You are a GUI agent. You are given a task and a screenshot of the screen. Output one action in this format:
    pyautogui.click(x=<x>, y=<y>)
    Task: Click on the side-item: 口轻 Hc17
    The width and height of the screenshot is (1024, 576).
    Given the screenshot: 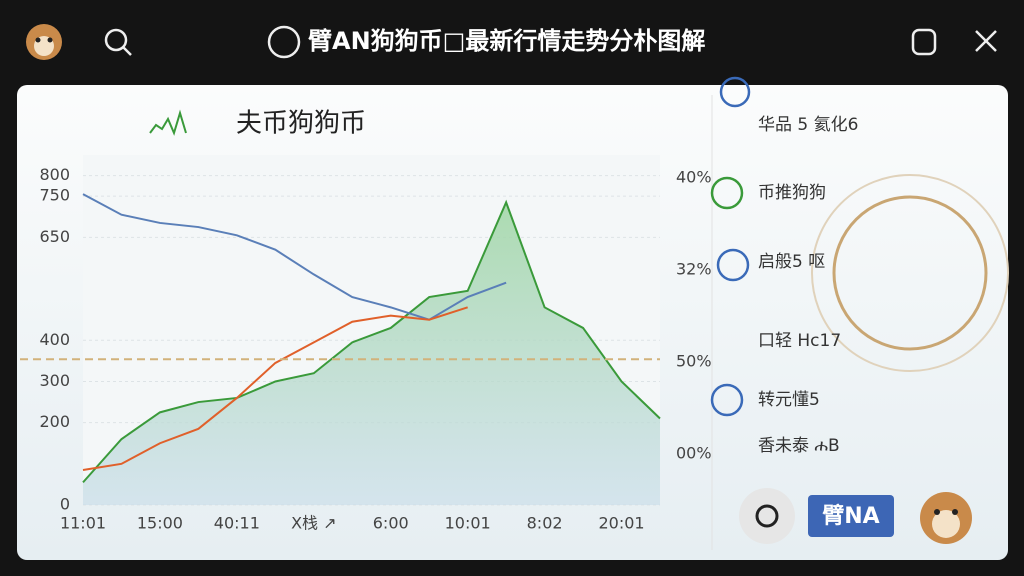 What is the action you would take?
    pyautogui.click(x=799, y=341)
    